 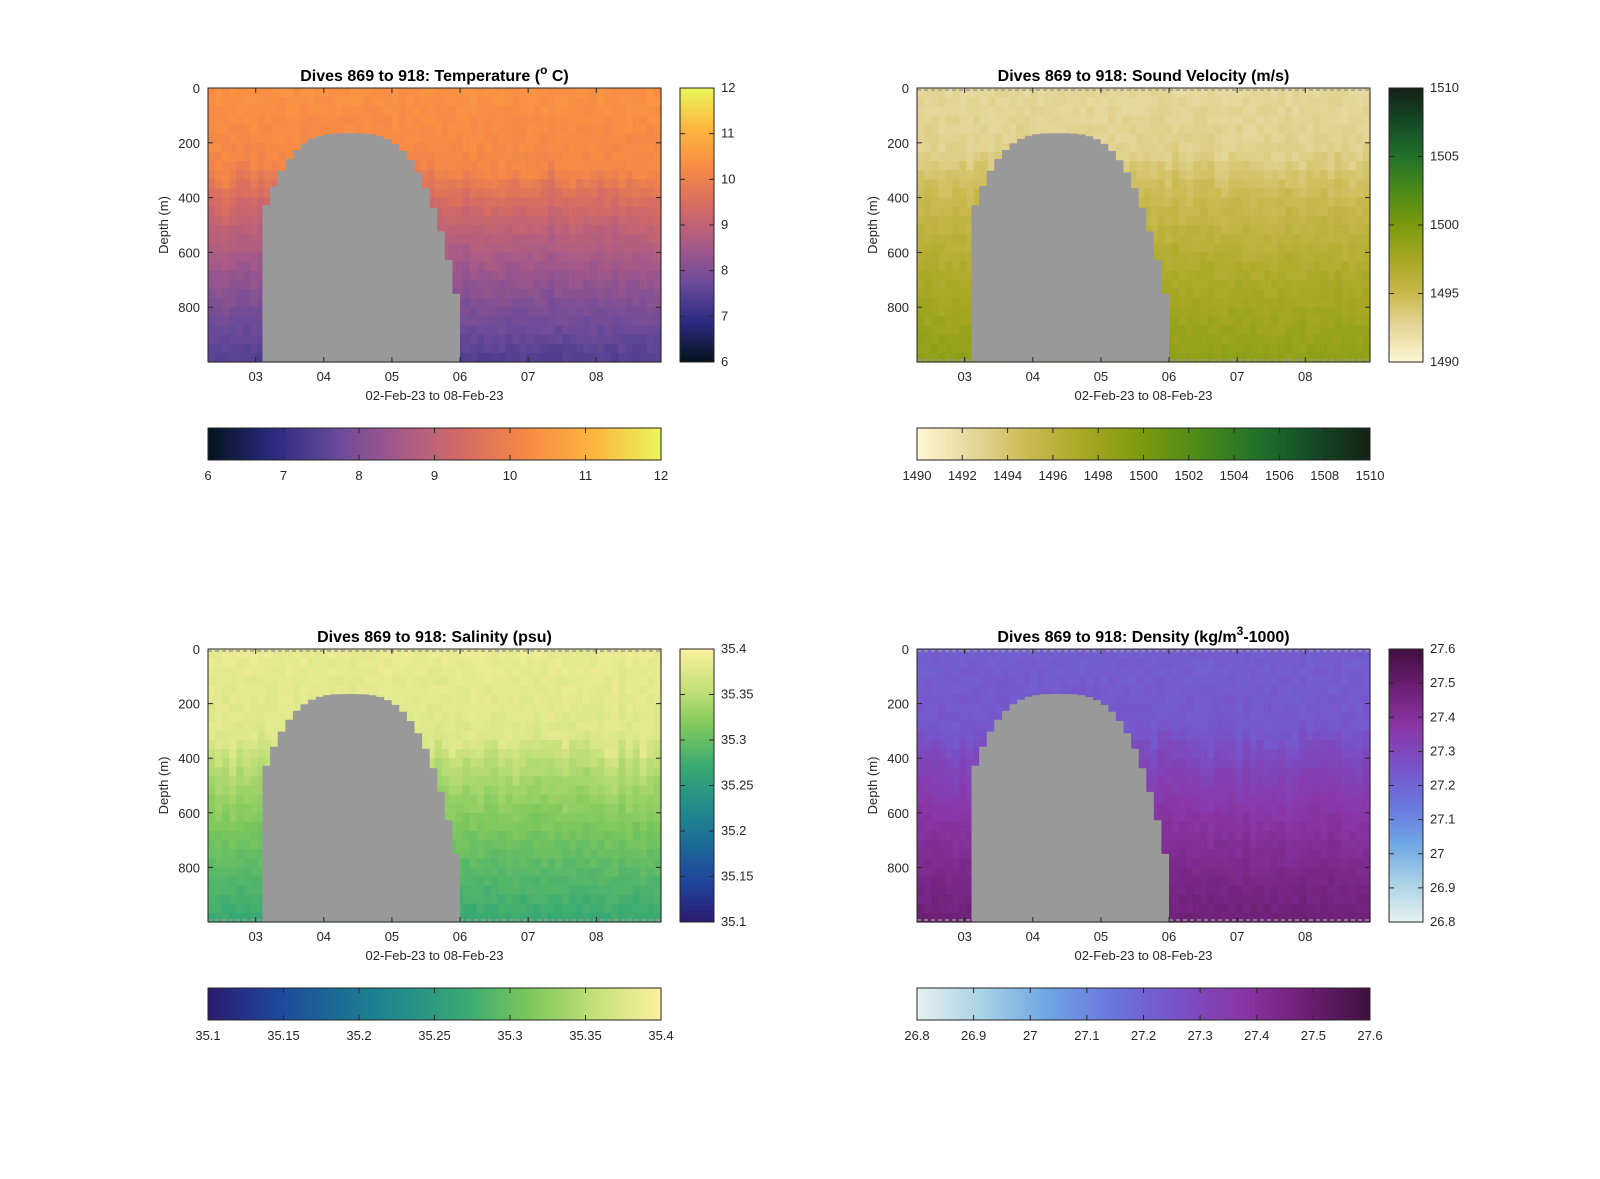 I want to click on missing-data-region, so click(x=1070, y=247).